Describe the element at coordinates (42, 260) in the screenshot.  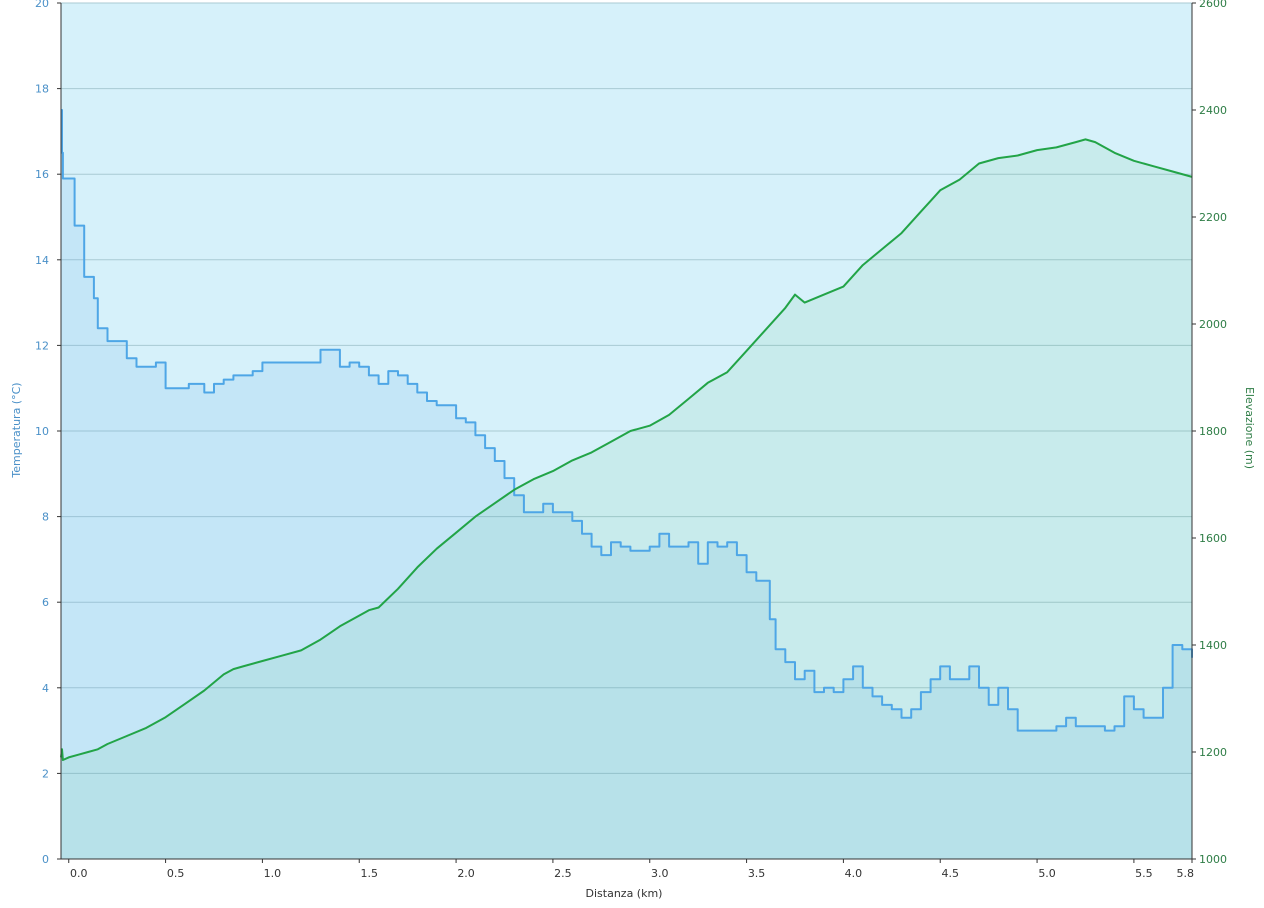
I see `left-tick-label-7: 14` at that location.